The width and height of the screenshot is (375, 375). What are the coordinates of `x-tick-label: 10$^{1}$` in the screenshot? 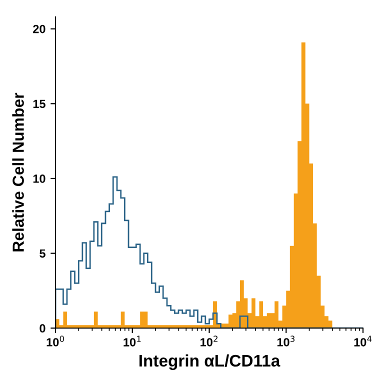 It's located at (132, 341).